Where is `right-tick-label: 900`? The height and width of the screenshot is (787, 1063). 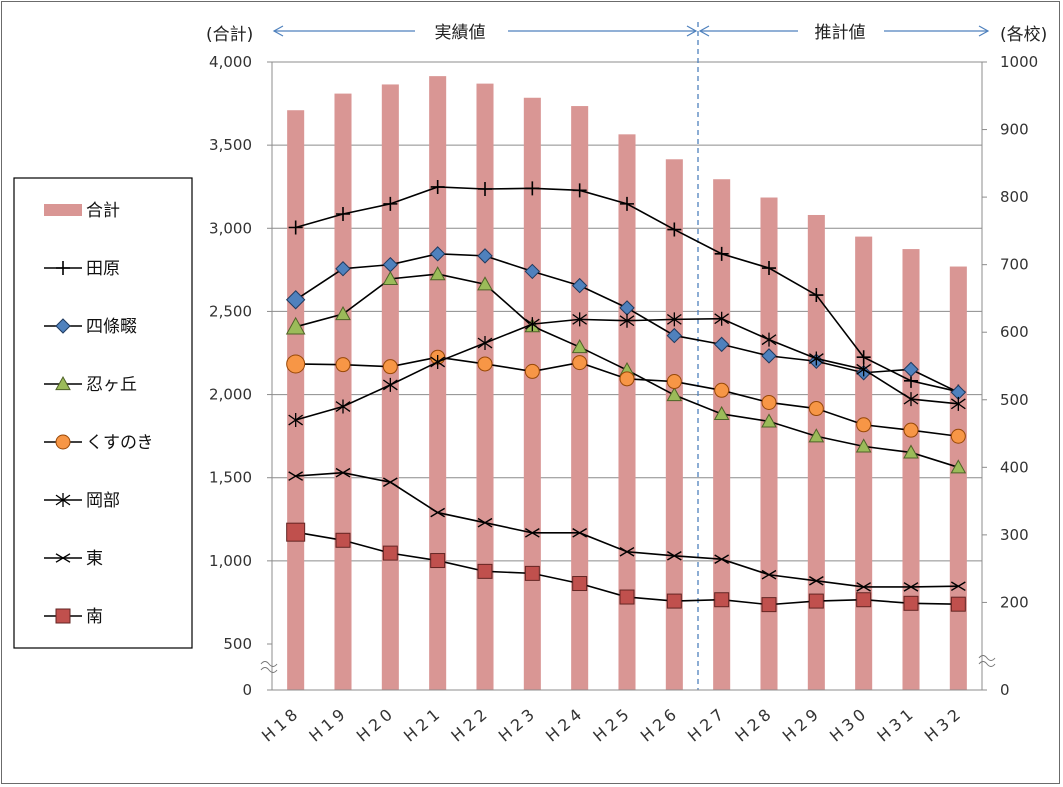 right-tick-label: 900 is located at coordinates (1014, 130).